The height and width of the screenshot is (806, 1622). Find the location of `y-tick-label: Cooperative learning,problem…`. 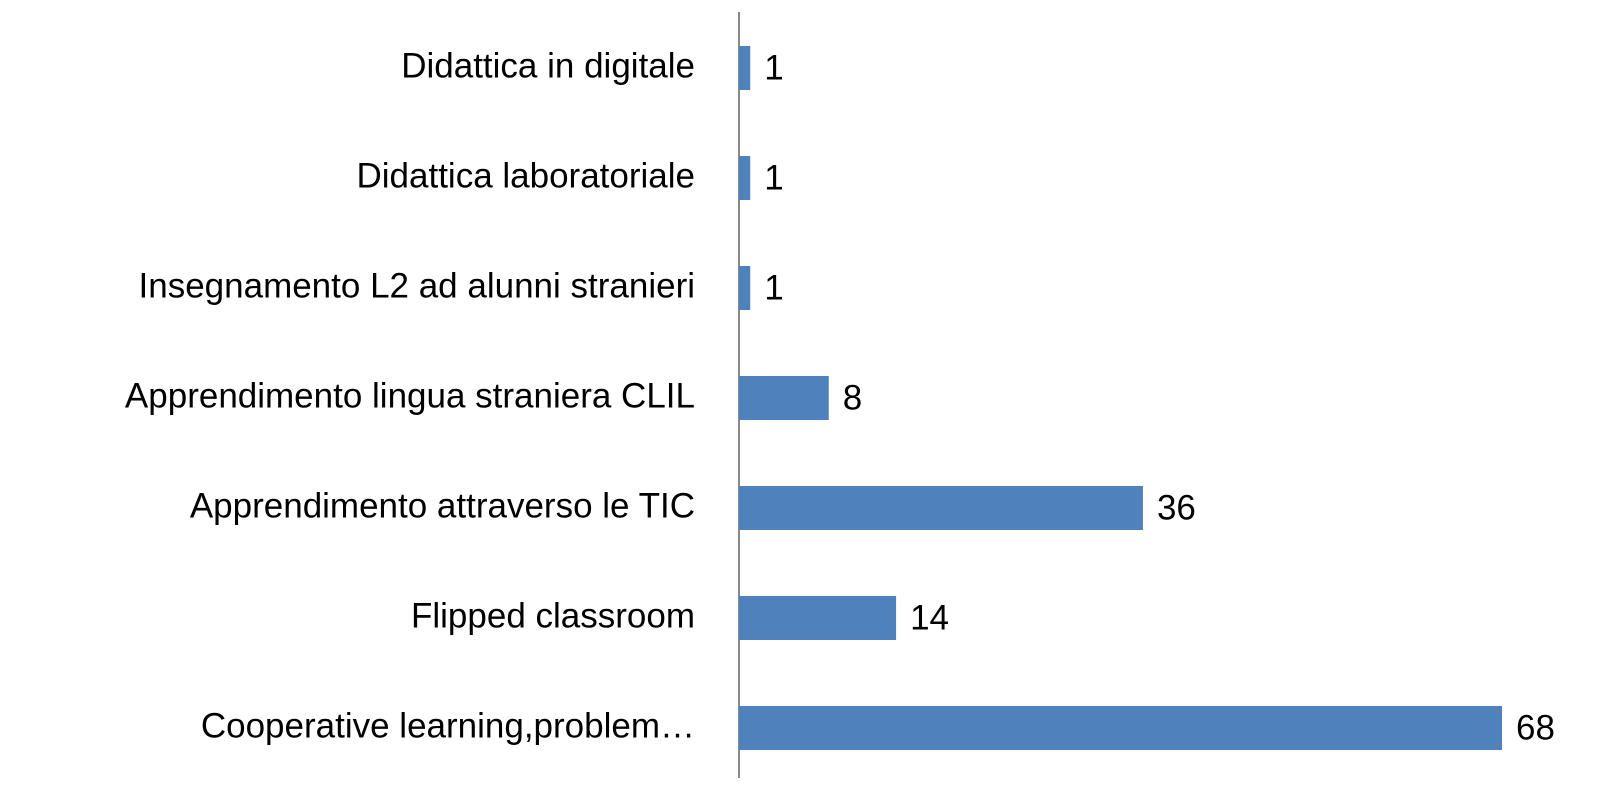

y-tick-label: Cooperative learning,problem… is located at coordinates (448, 725).